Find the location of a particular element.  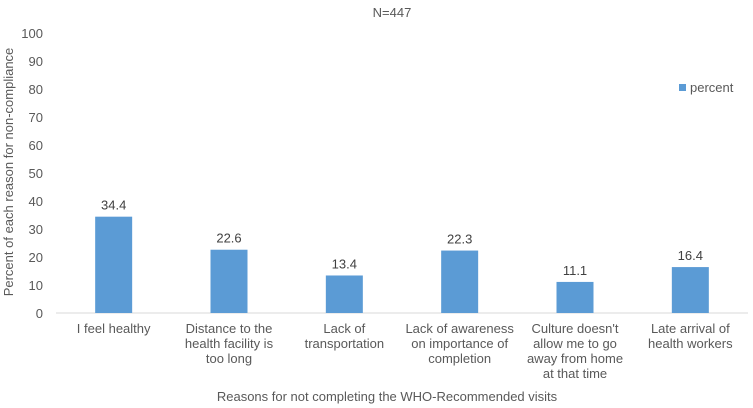

data-label: 16.4 is located at coordinates (690, 255).